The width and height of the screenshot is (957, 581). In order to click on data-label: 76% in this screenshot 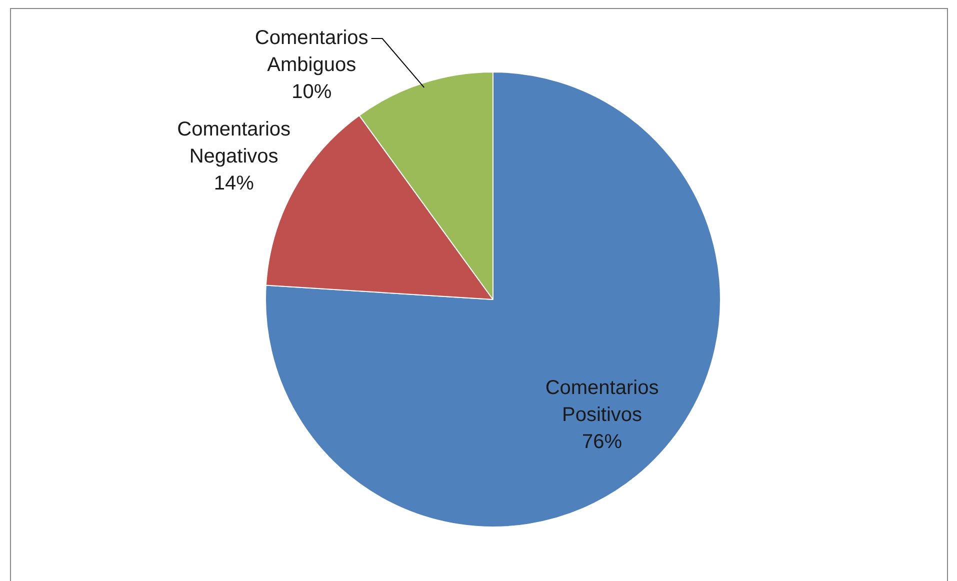, I will do `click(602, 442)`.